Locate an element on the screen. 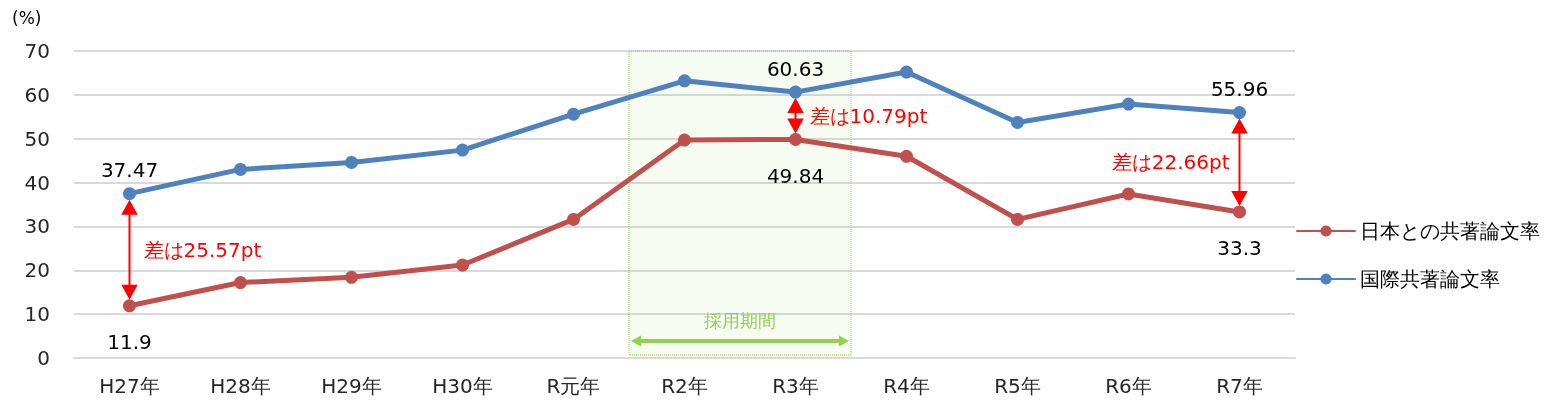  x-tick-label: R4年 is located at coordinates (906, 386).